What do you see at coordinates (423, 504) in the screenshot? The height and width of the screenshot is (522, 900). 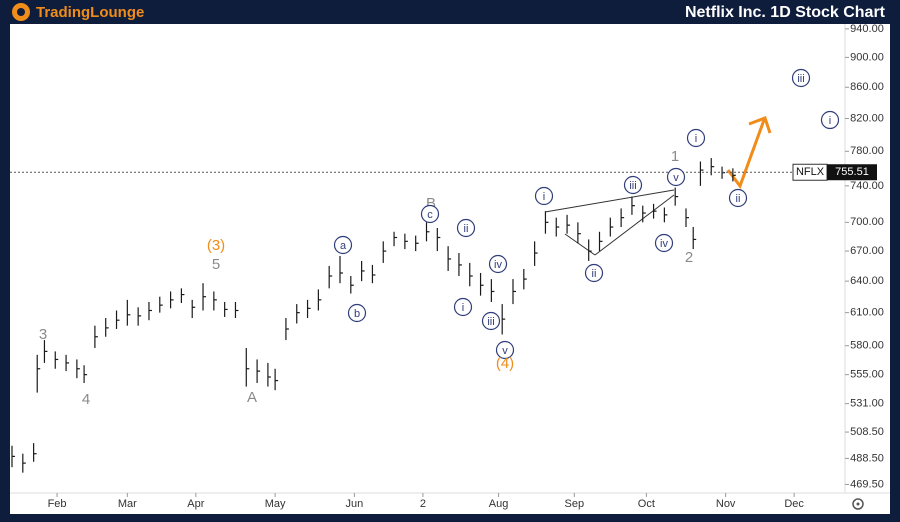 I see `x-tick-label: 2` at bounding box center [423, 504].